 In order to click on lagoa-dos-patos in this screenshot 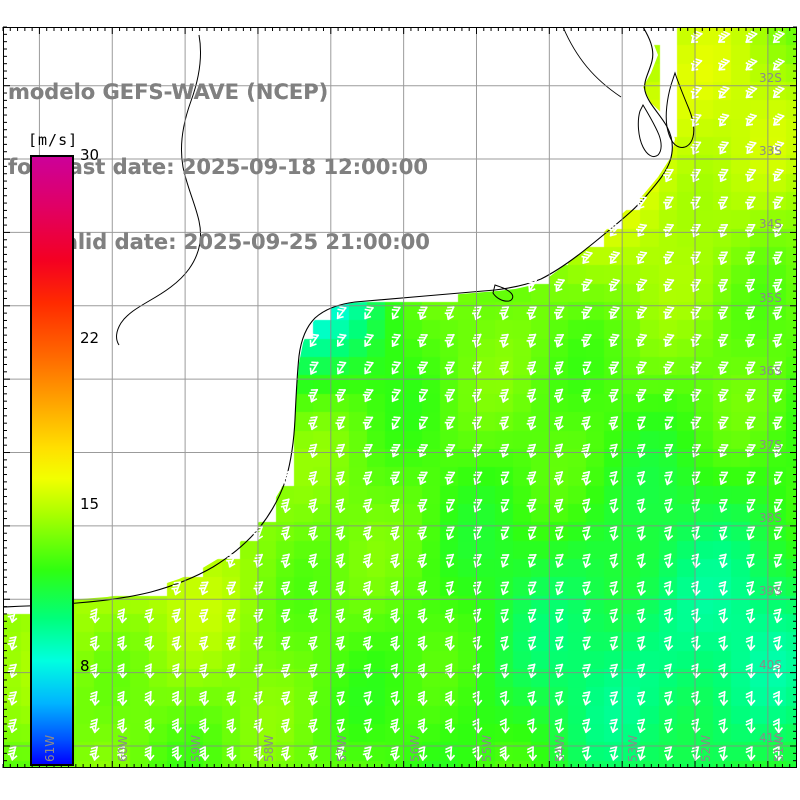, I will do `click(680, 109)`.